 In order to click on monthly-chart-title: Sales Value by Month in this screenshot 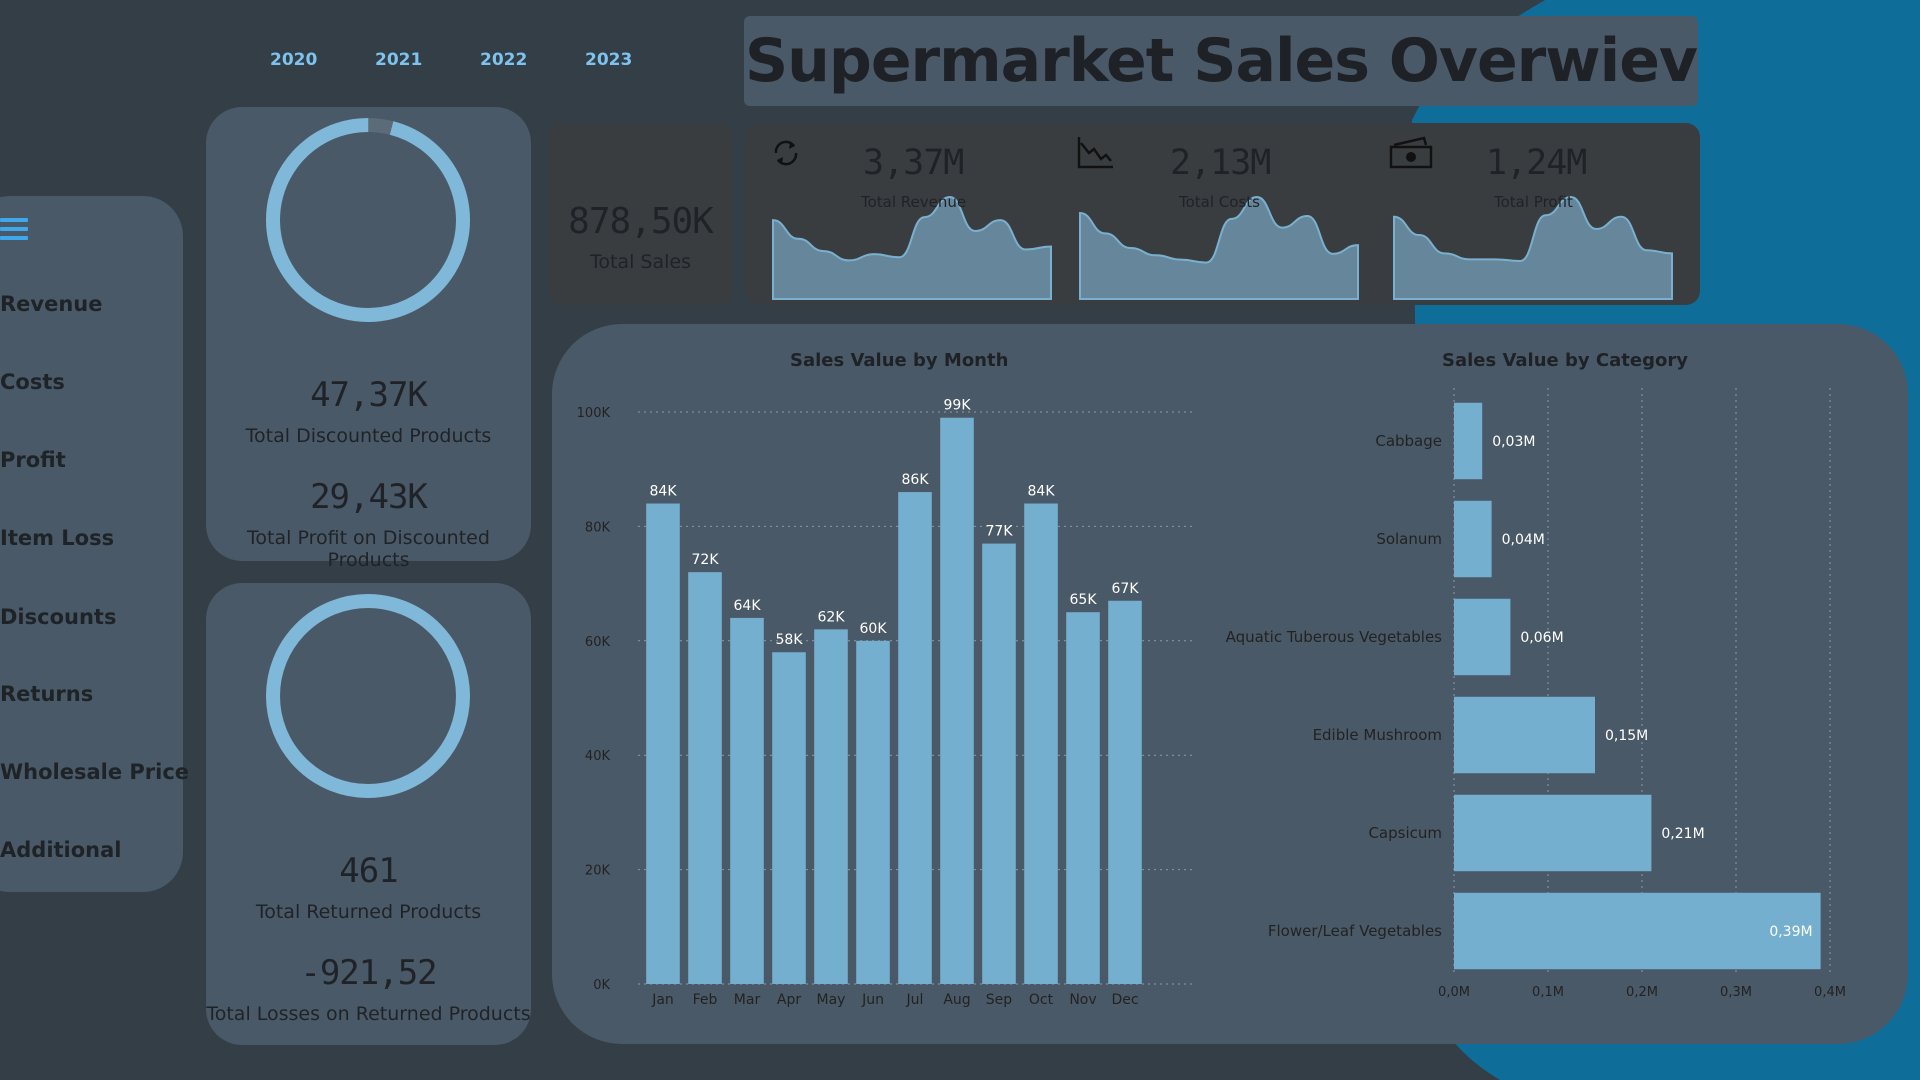, I will do `click(899, 360)`.